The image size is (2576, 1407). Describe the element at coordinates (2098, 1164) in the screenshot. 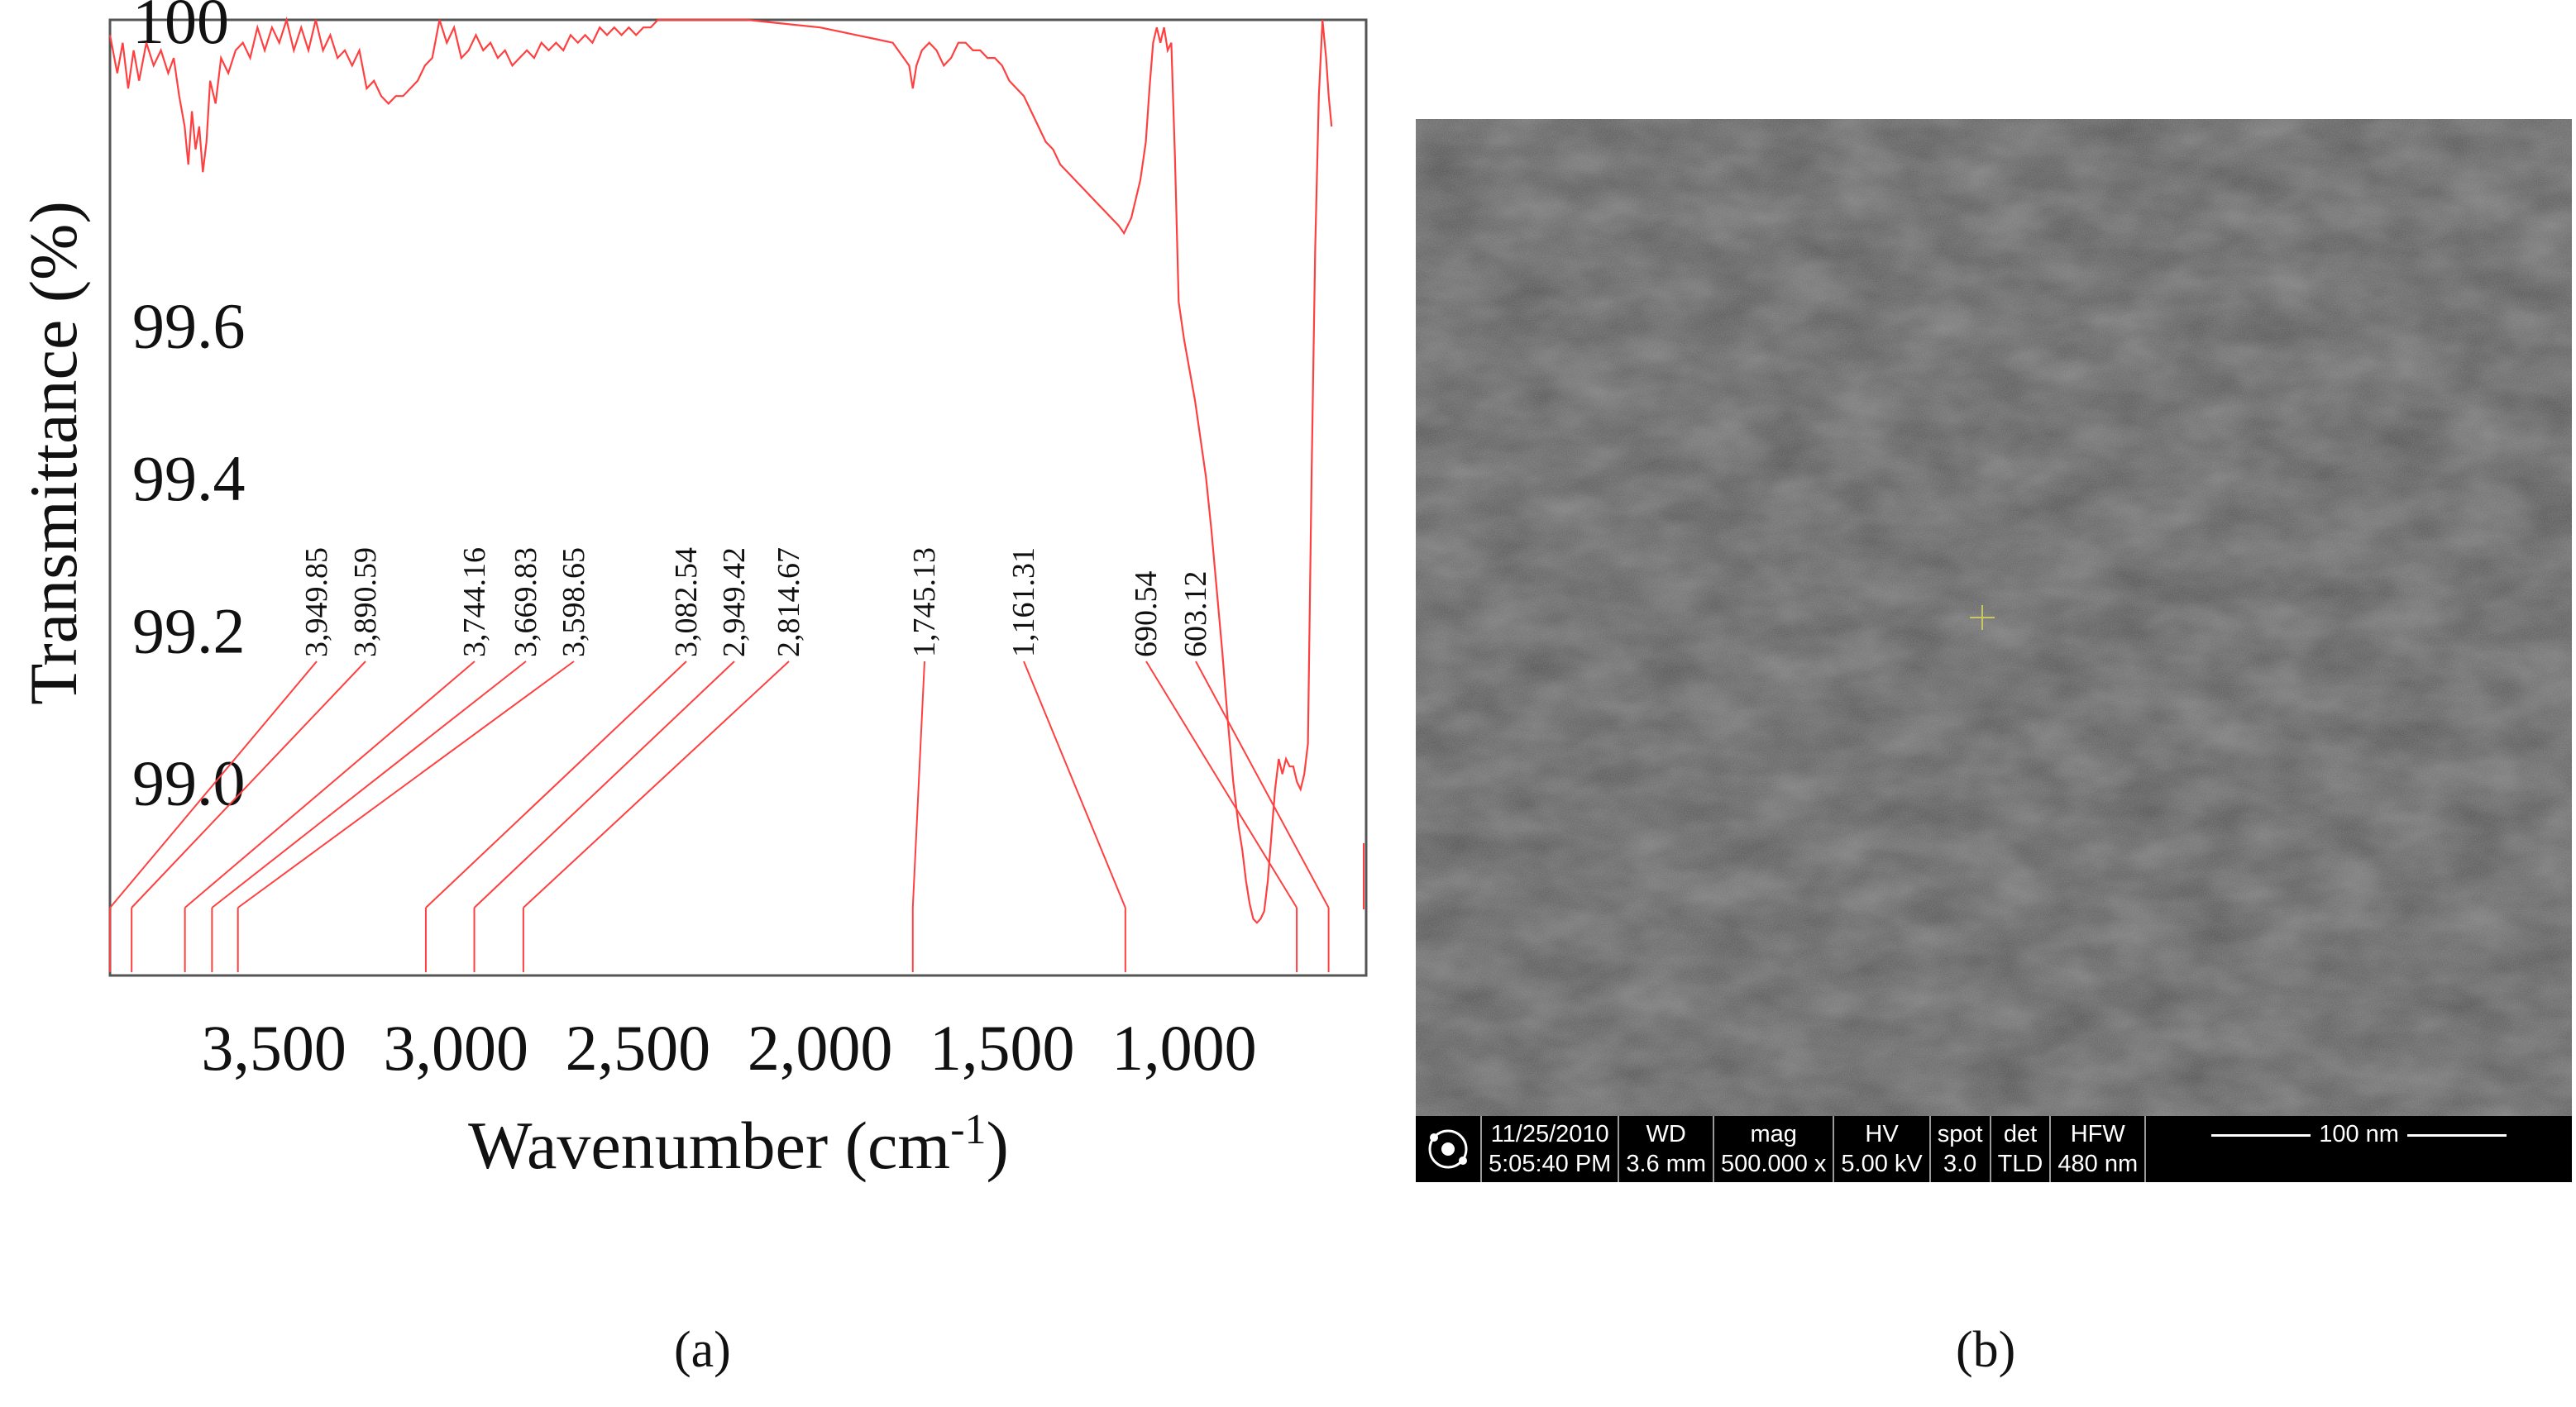

I see `sem-hfw-value: 480 nm` at that location.